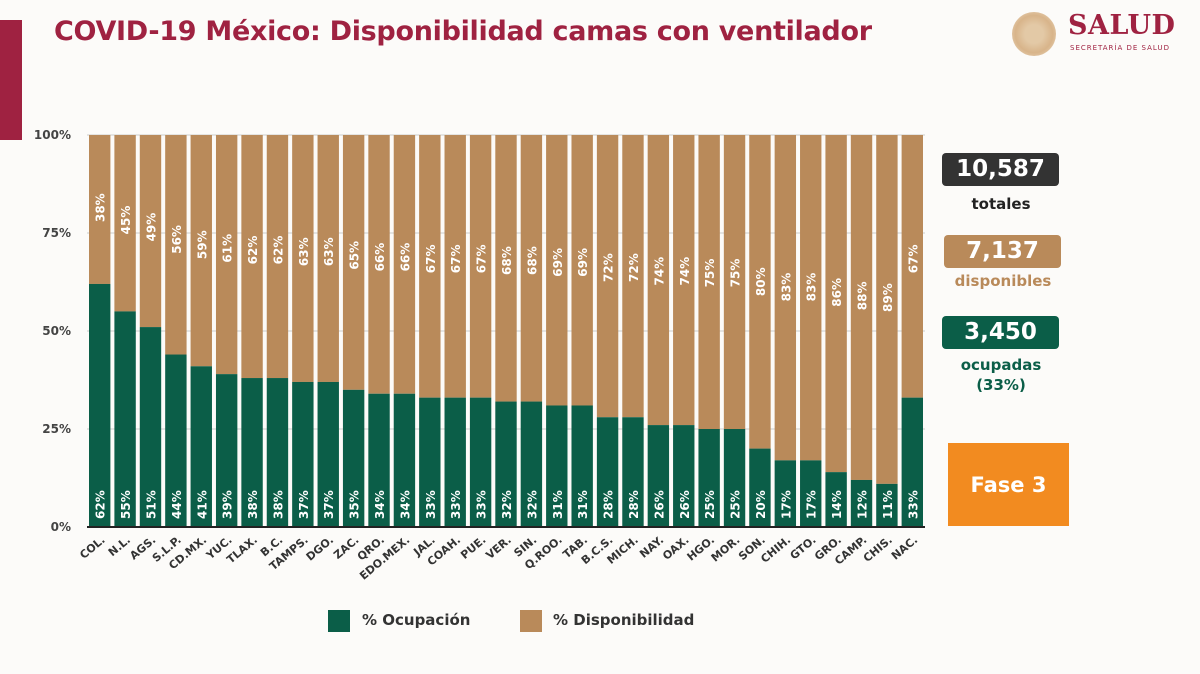 Image resolution: width=1200 pixels, height=674 pixels. I want to click on x-tick-label: NAY., so click(651, 546).